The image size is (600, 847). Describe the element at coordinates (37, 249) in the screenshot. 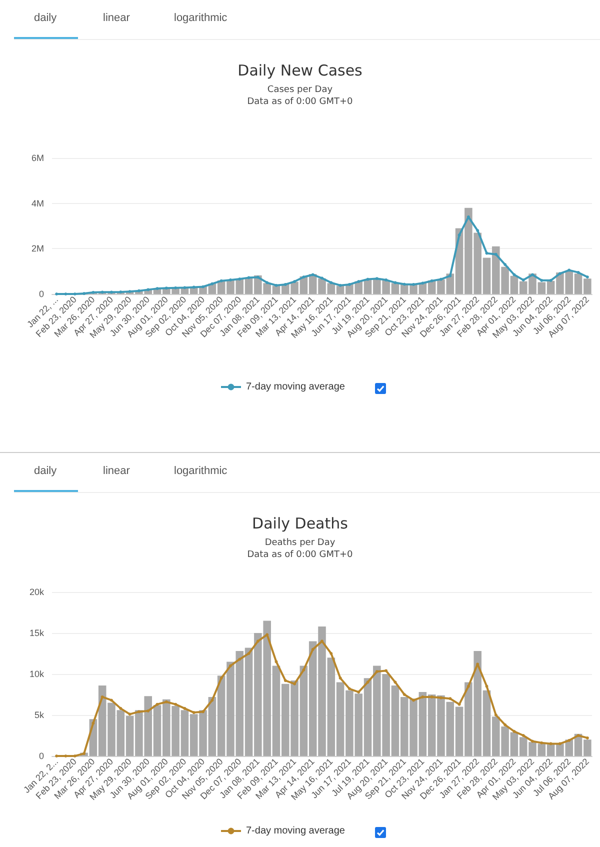

I see `y-tick-label: 2M` at that location.